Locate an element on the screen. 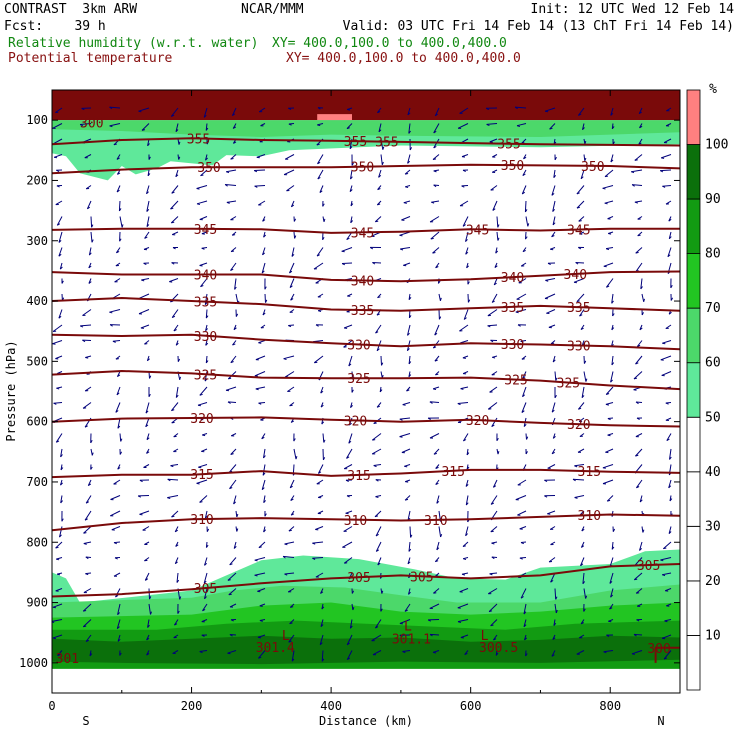 The height and width of the screenshot is (740, 740). rh-band-below-ground is located at coordinates (366, 680).